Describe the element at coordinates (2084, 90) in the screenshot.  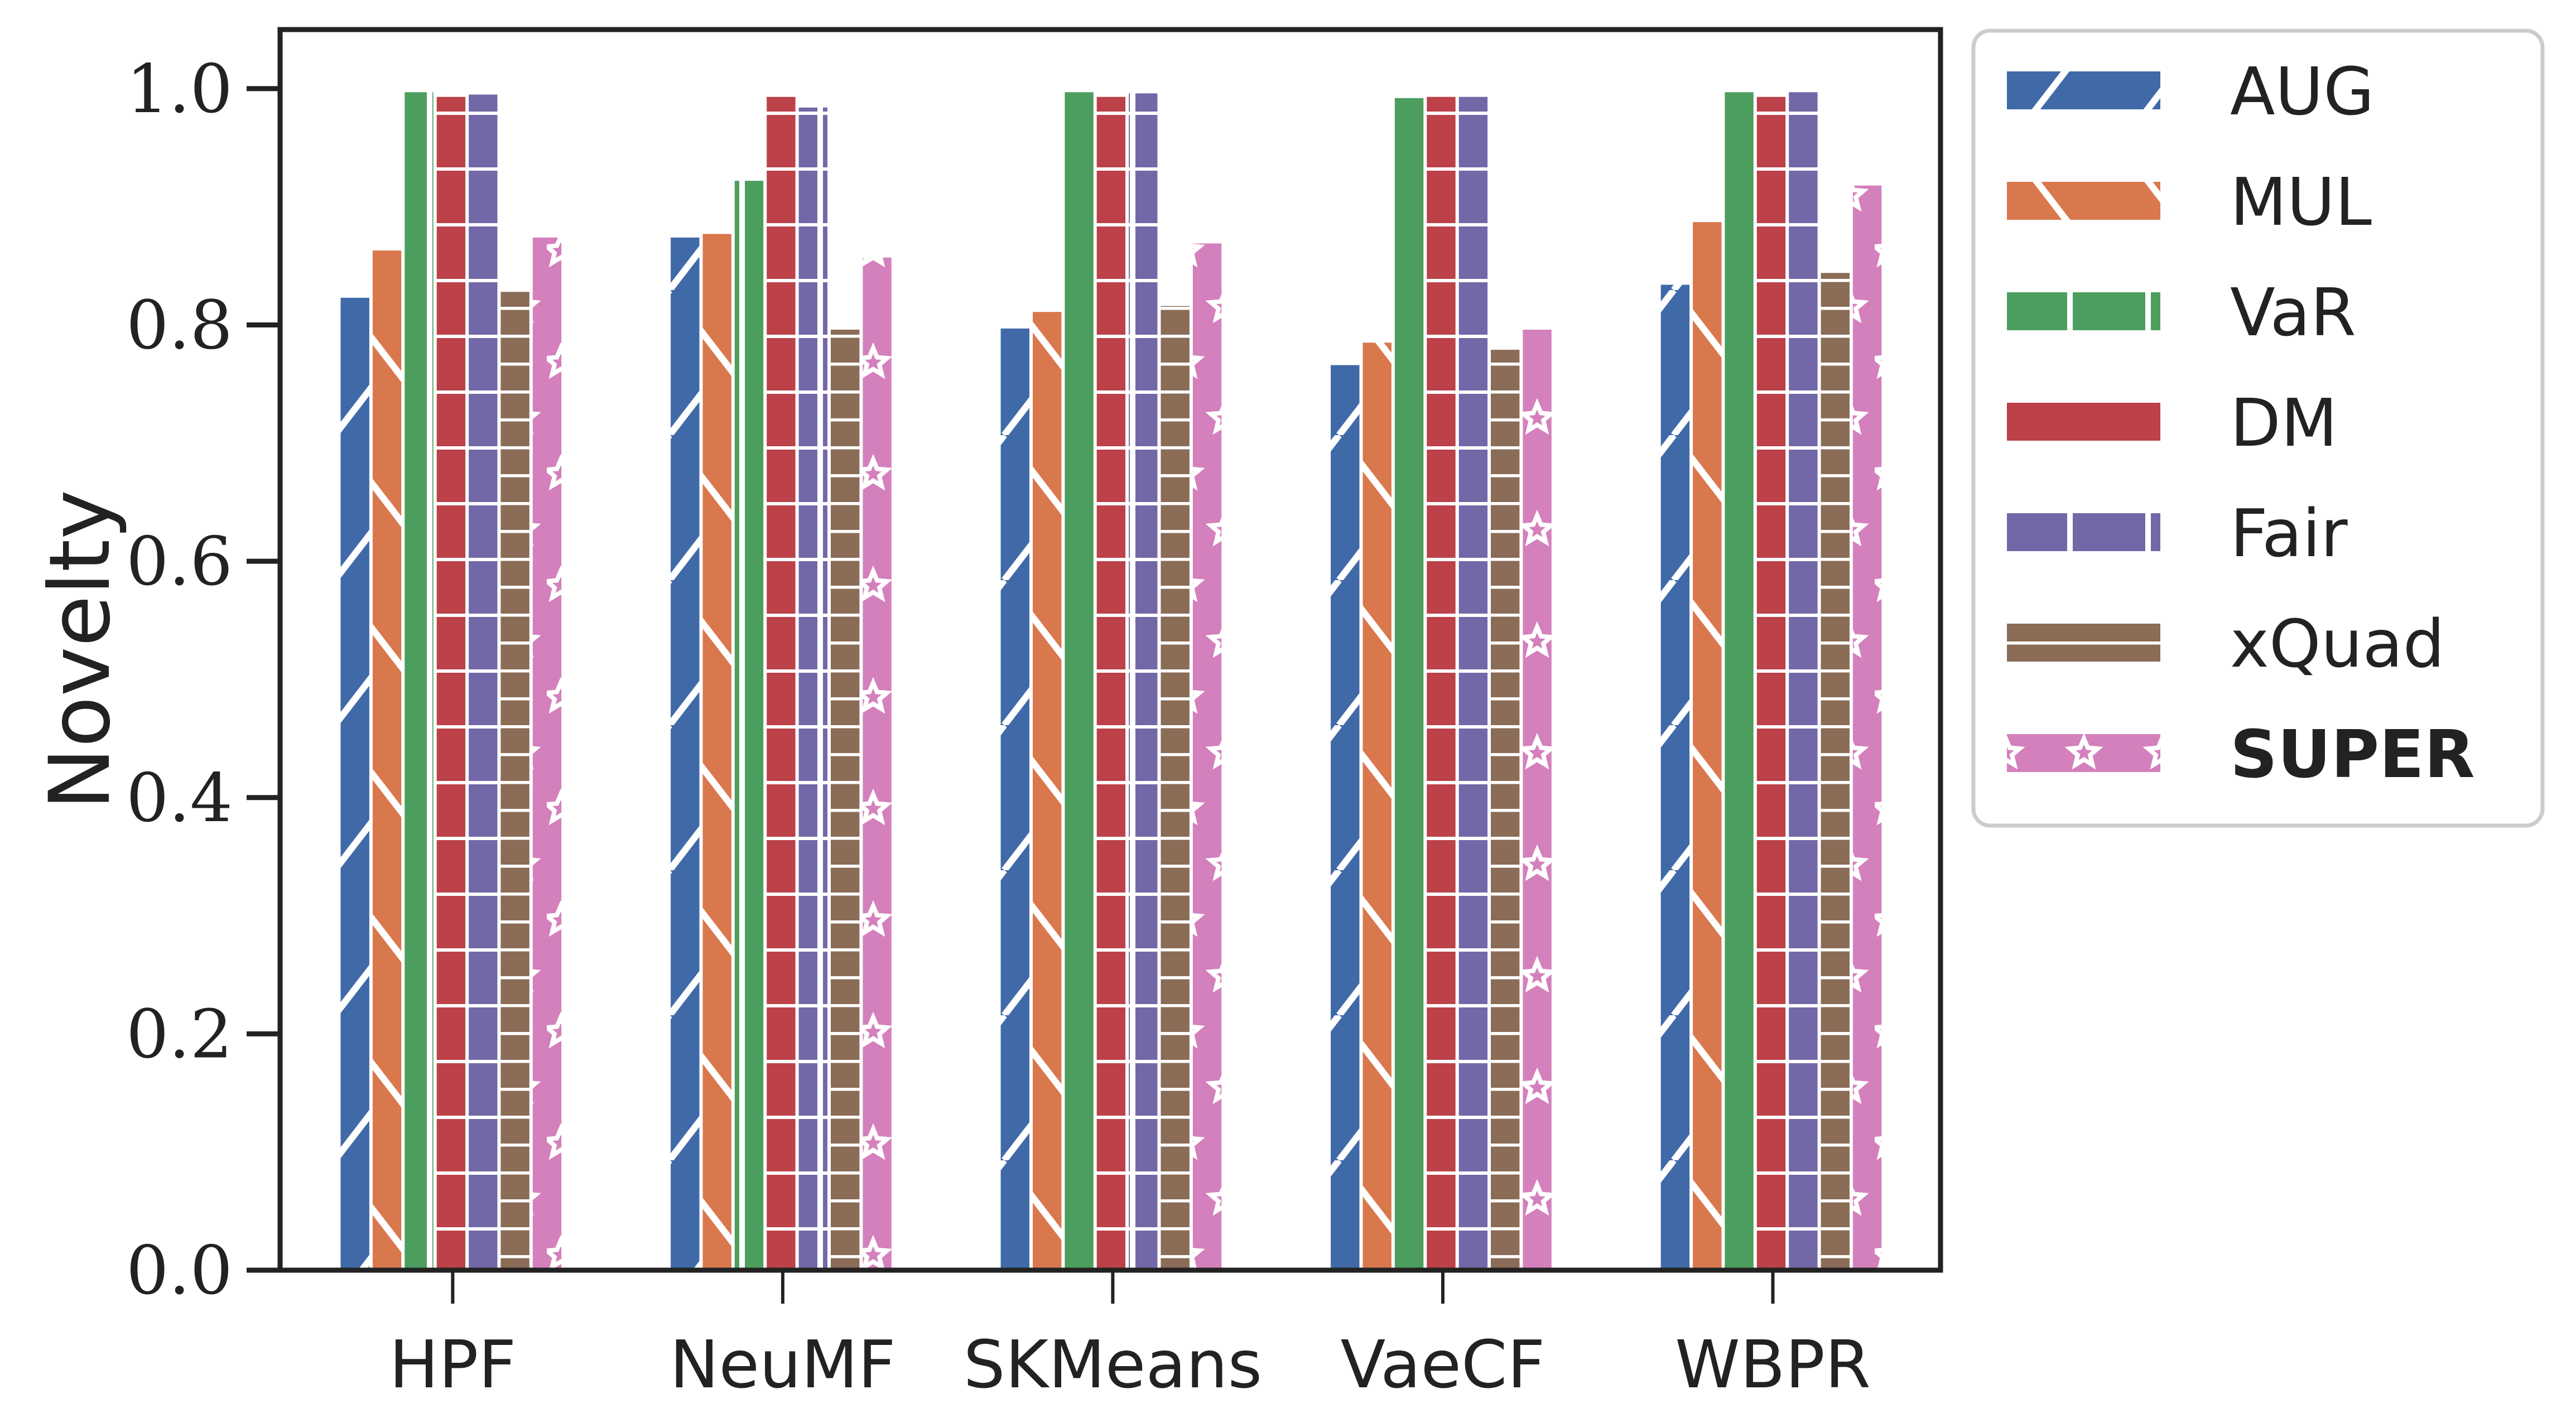
I see `legend-swatch-aug` at that location.